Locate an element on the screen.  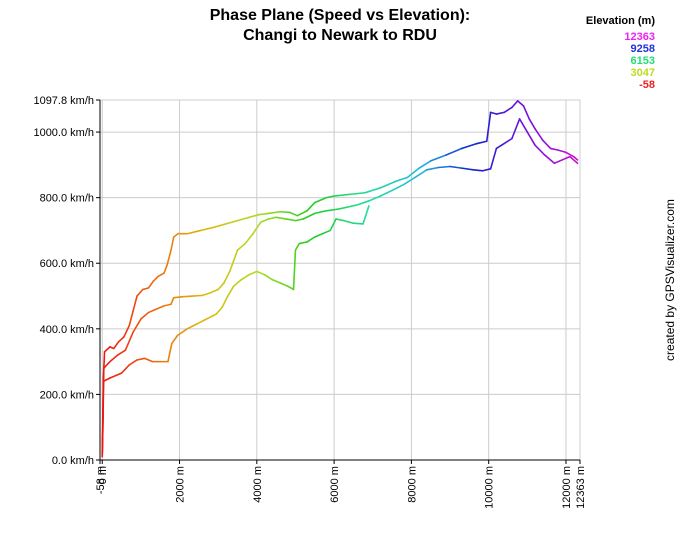
legend-entry: 6153 is located at coordinates (643, 61).